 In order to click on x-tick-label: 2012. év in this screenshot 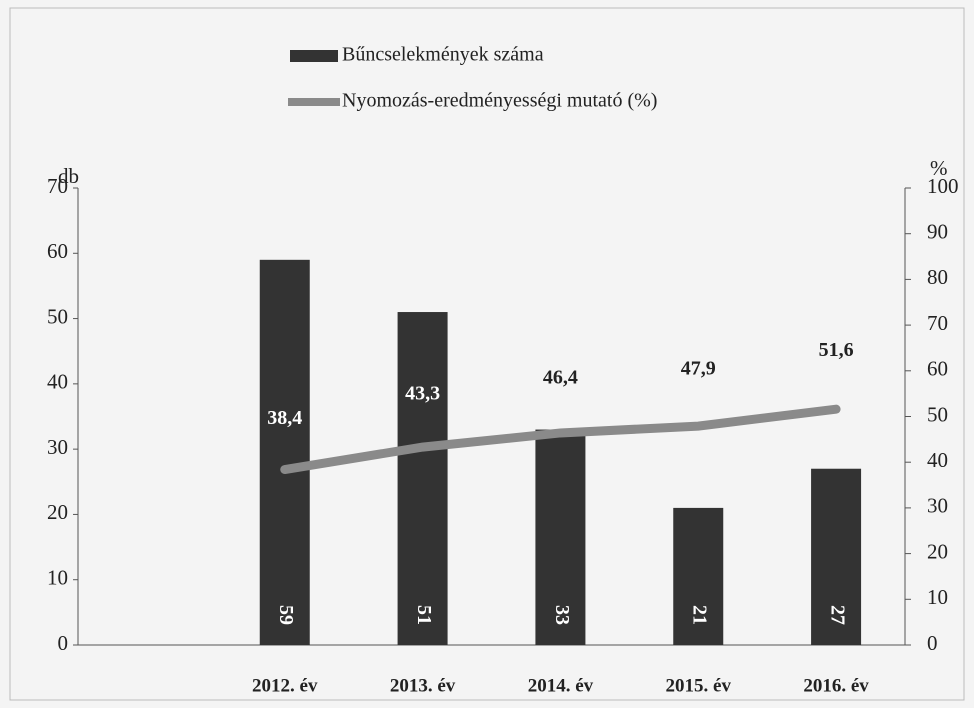, I will do `click(285, 685)`.